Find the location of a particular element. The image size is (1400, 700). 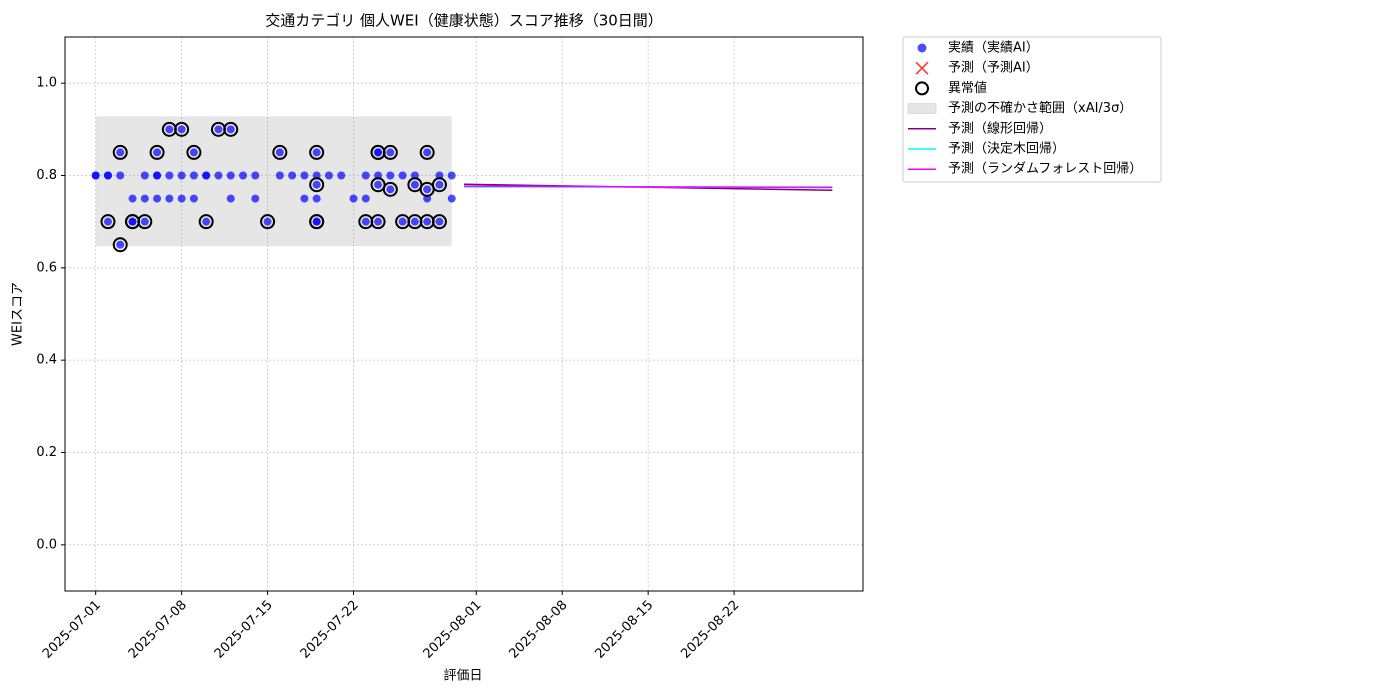

x-tick-label: 2025-07-01 is located at coordinates (72, 630).